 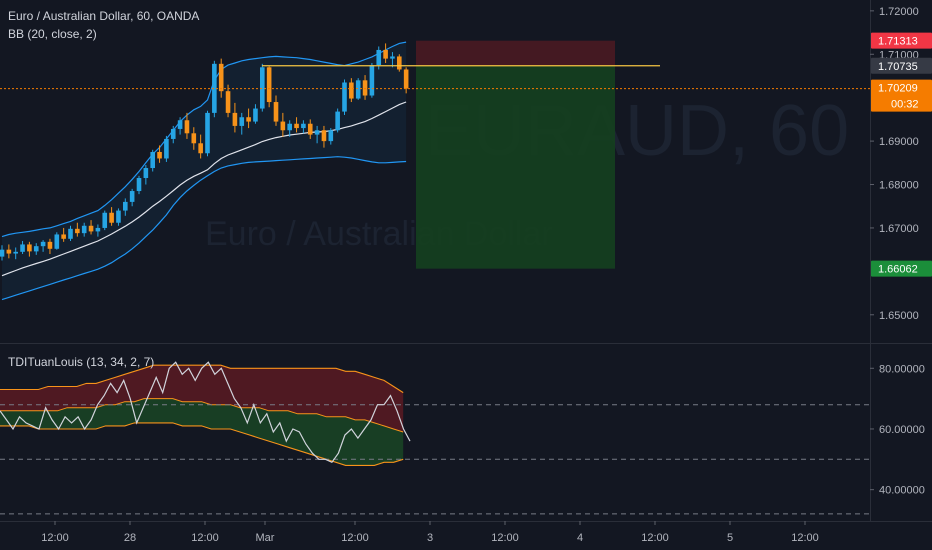 I want to click on entry-price-tag: 1.70735, so click(x=898, y=67).